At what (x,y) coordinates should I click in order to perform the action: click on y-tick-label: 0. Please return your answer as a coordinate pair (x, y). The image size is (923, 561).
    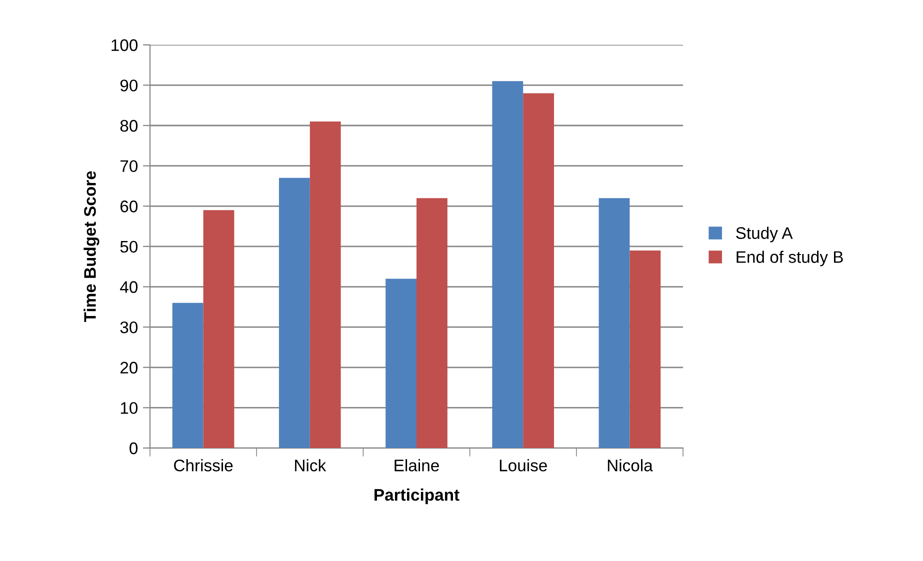
    Looking at the image, I should click on (134, 448).